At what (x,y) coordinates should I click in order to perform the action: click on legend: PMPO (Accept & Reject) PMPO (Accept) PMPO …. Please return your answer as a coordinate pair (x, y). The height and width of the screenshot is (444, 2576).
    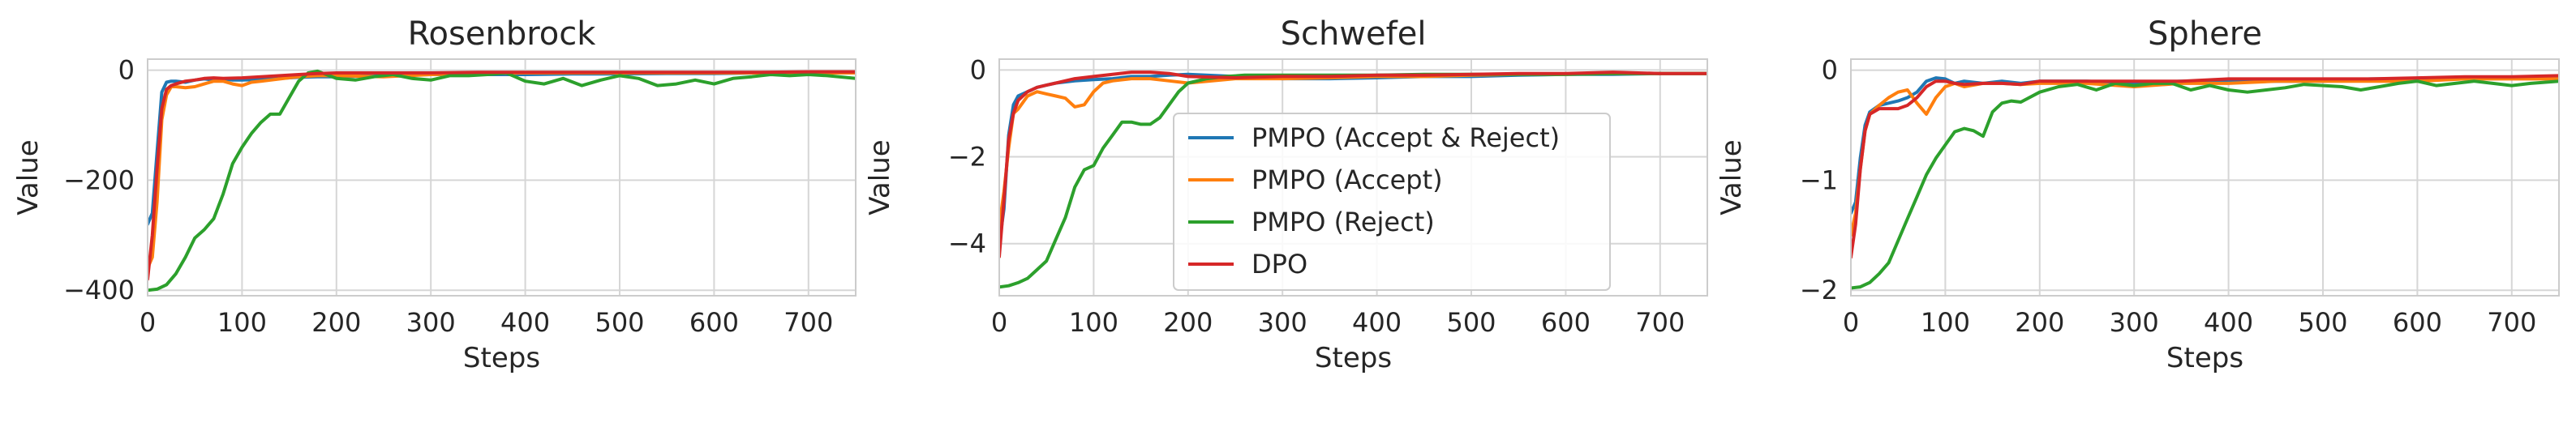
    Looking at the image, I should click on (1392, 202).